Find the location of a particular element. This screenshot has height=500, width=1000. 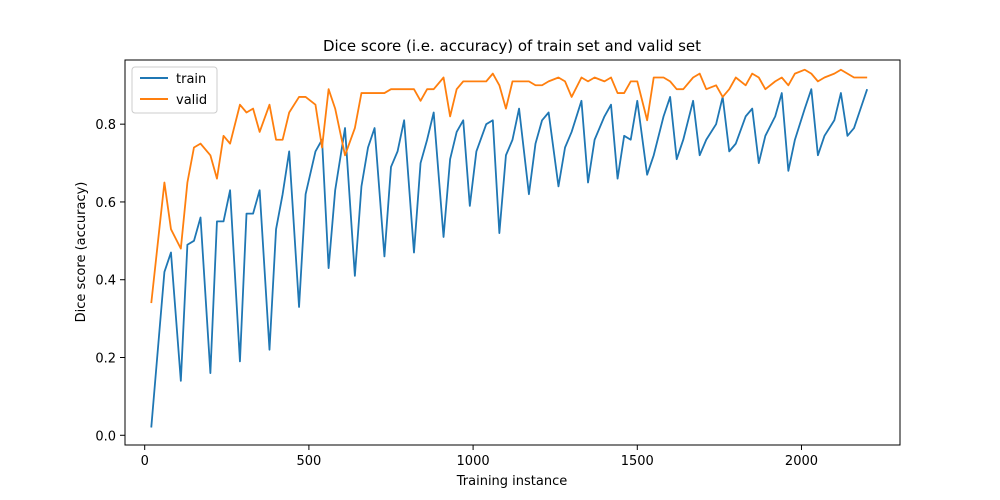

y-tick-label: 0.8 is located at coordinates (105, 125).